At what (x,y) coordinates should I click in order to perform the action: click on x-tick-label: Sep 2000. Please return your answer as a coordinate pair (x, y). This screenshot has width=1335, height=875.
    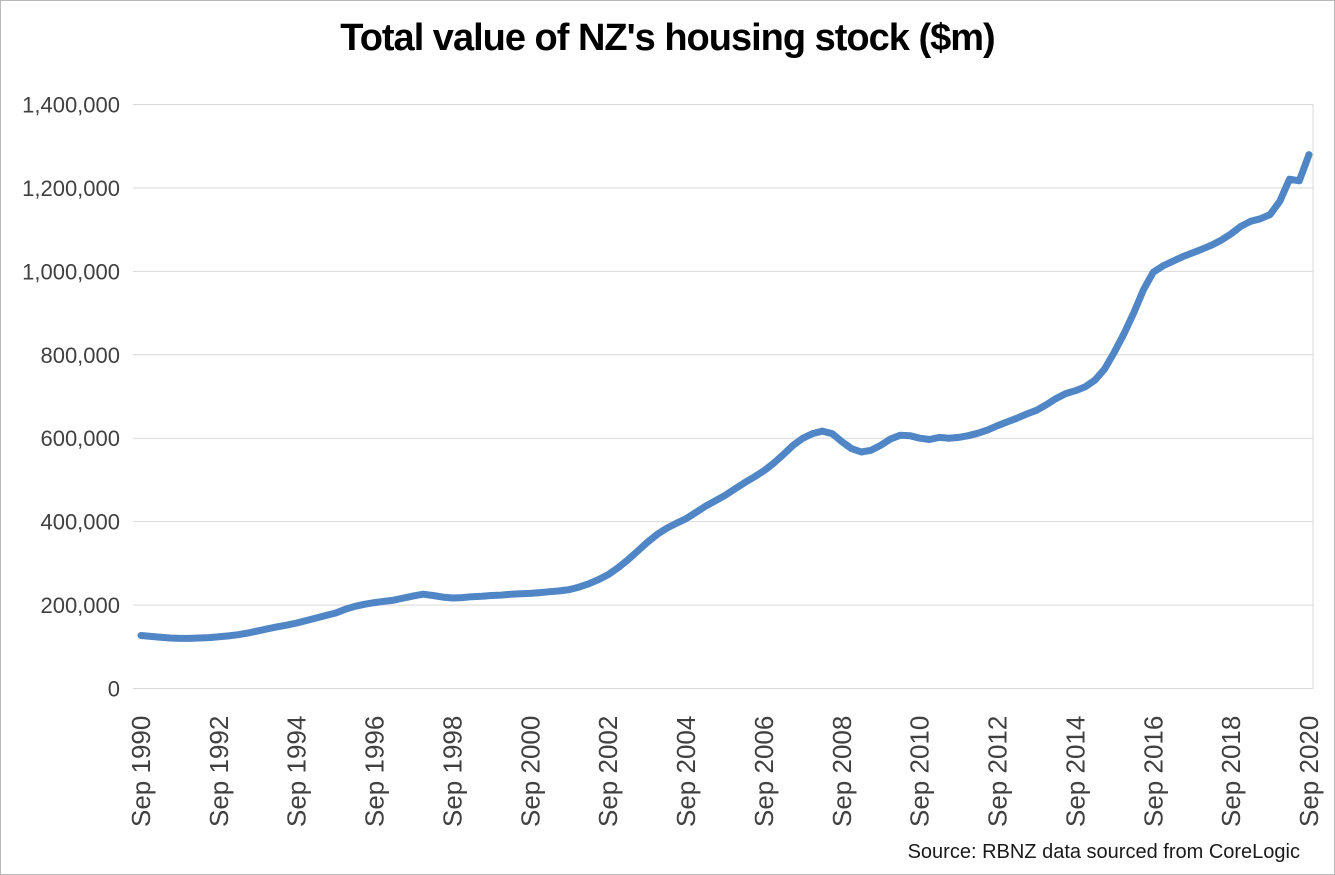
    Looking at the image, I should click on (530, 771).